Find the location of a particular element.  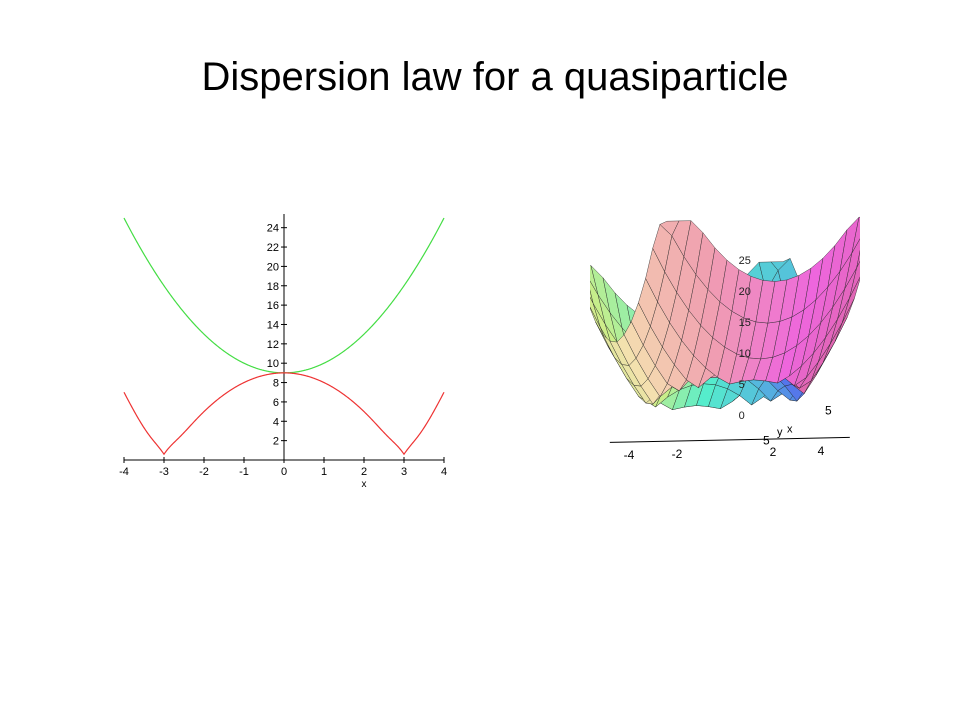

z-tick-label: 25 is located at coordinates (745, 261).